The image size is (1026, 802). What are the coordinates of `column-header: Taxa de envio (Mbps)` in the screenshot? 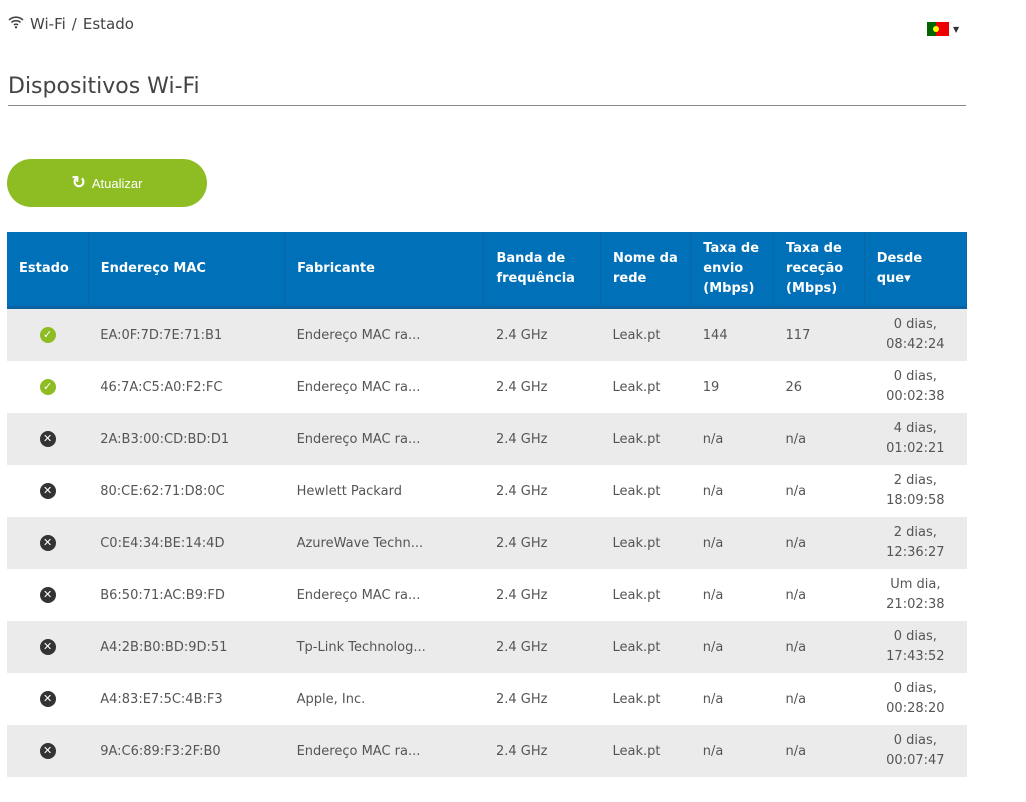 It's located at (732, 270).